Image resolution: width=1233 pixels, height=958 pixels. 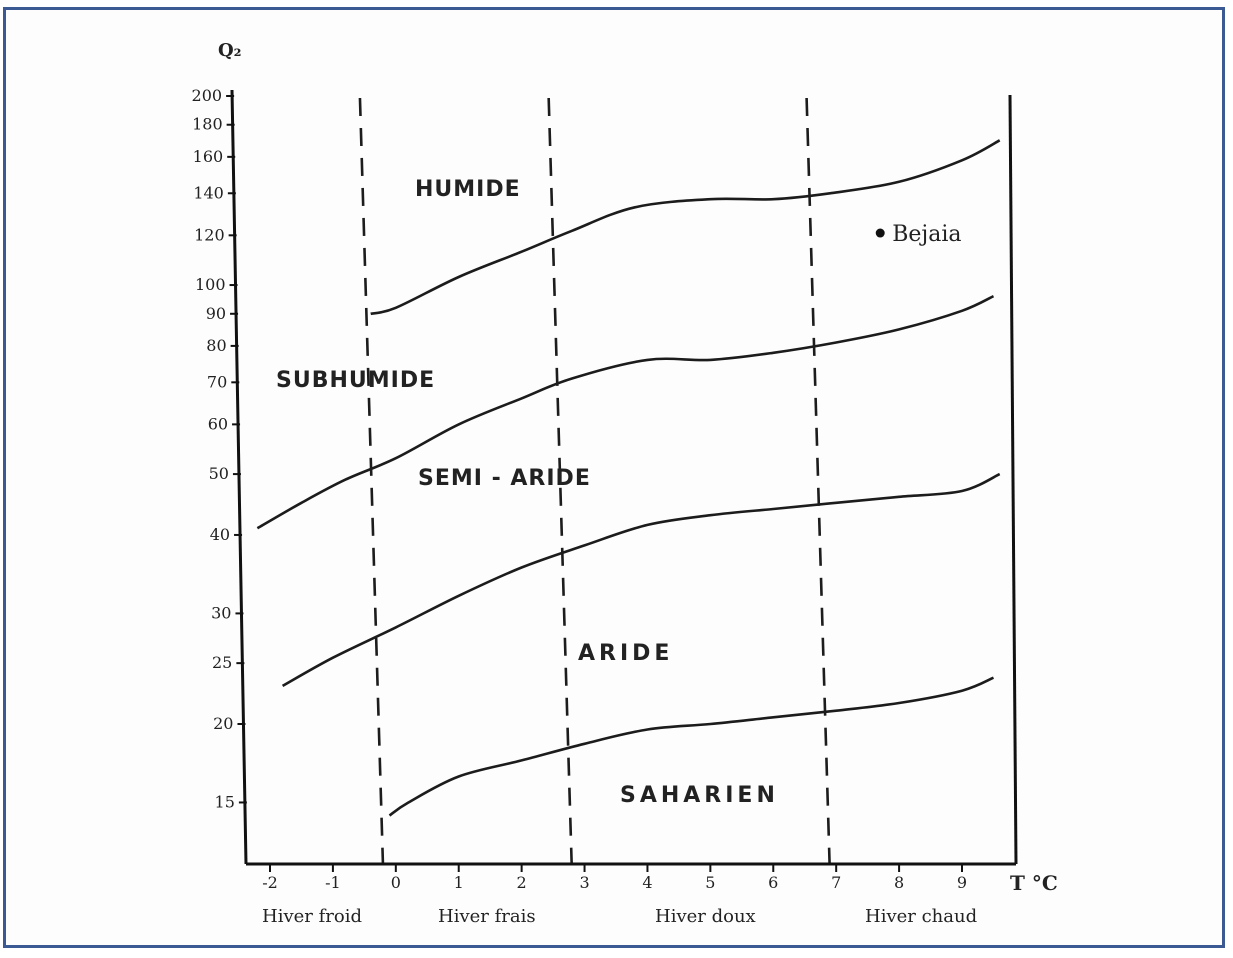 I want to click on x-axis-title: T °C, so click(x=1034, y=883).